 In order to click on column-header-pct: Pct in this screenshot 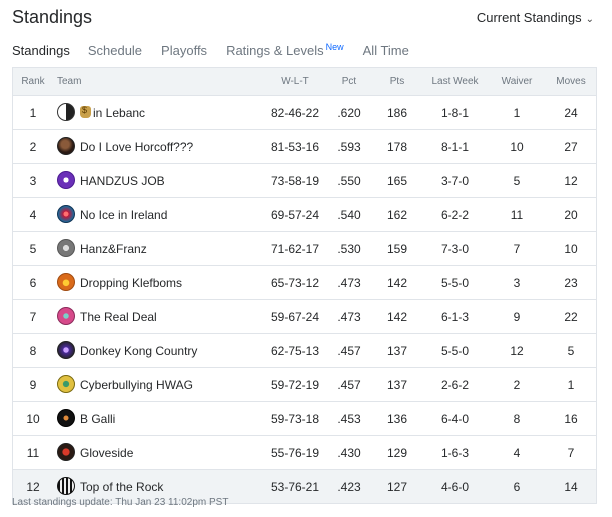, I will do `click(349, 81)`.